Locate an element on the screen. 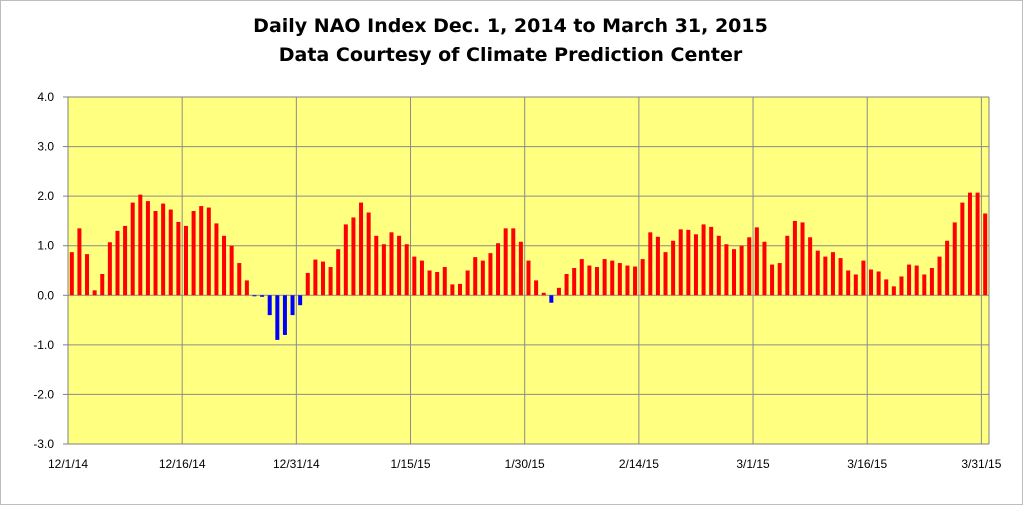 The width and height of the screenshot is (1023, 505). x-tick-label: 12/31/14 is located at coordinates (296, 464).